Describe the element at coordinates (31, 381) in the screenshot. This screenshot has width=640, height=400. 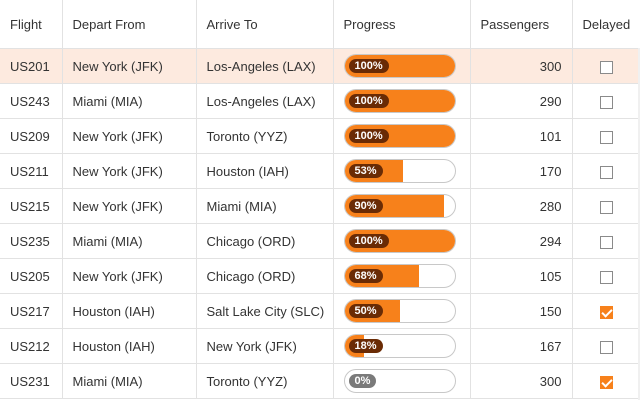
I see `flight-cell: US231` at that location.